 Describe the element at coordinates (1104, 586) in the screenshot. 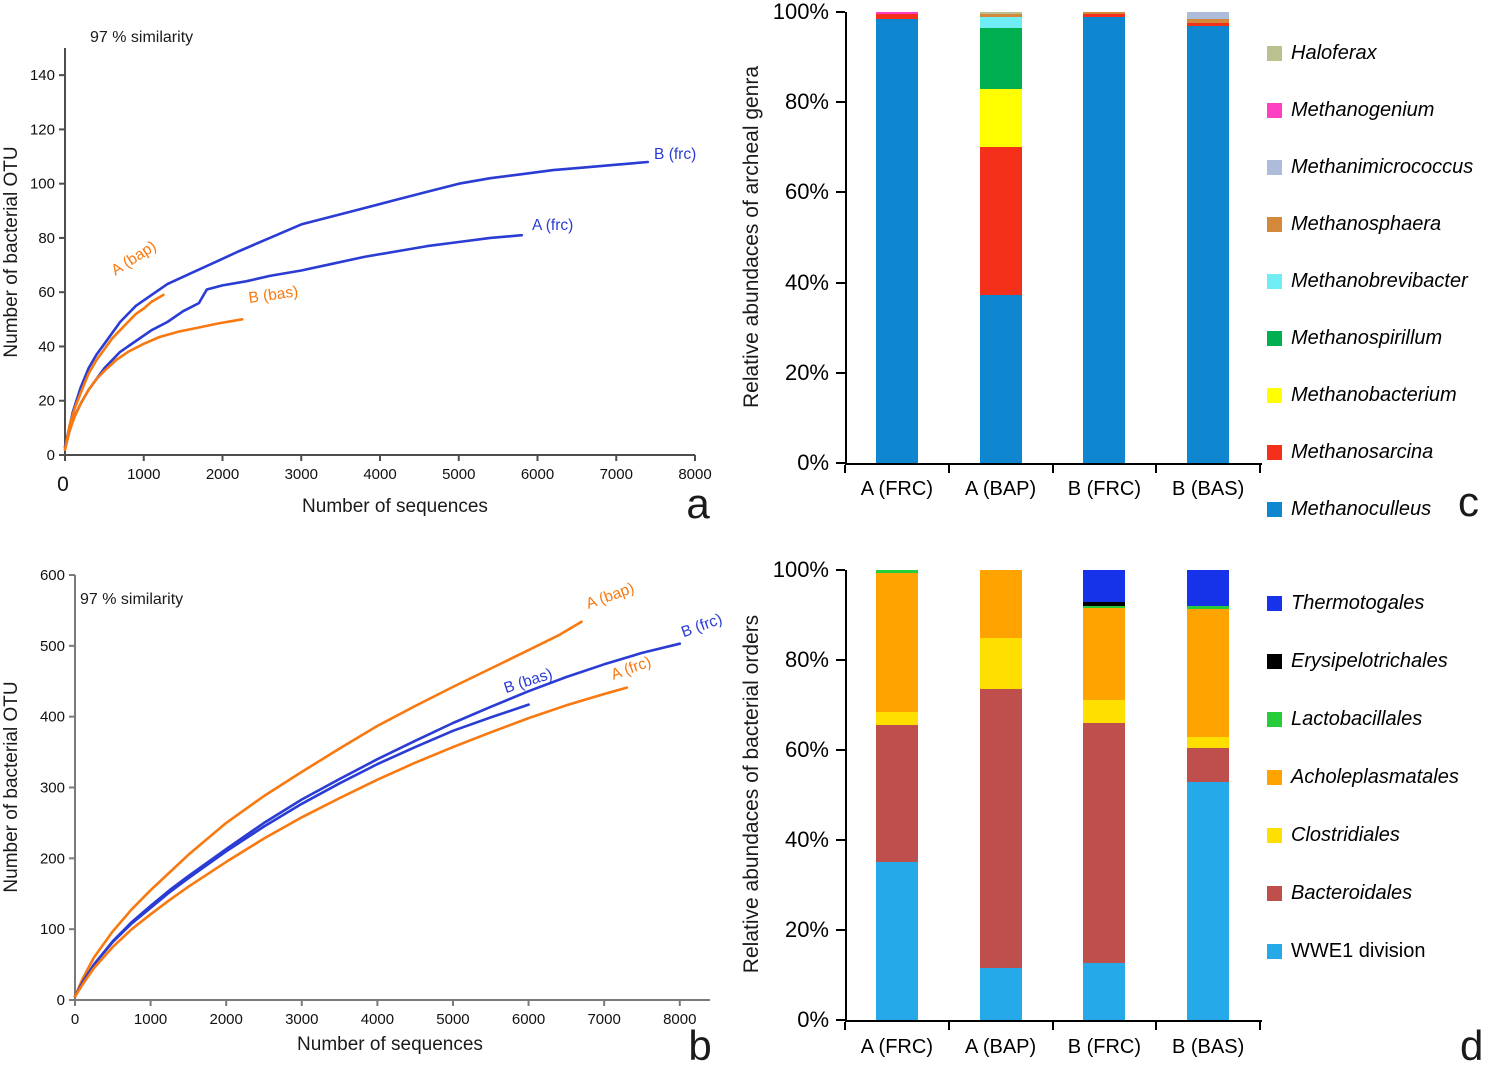

I see `bar-segment-thermotogales` at that location.